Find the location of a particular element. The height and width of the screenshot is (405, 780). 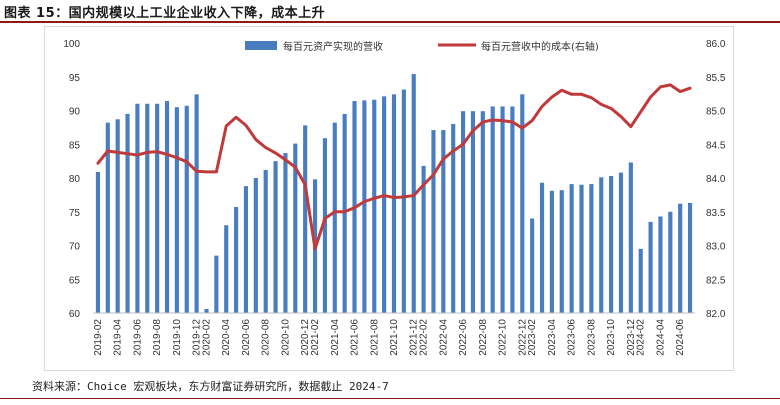

right-tick-label: 85.5 is located at coordinates (716, 78).